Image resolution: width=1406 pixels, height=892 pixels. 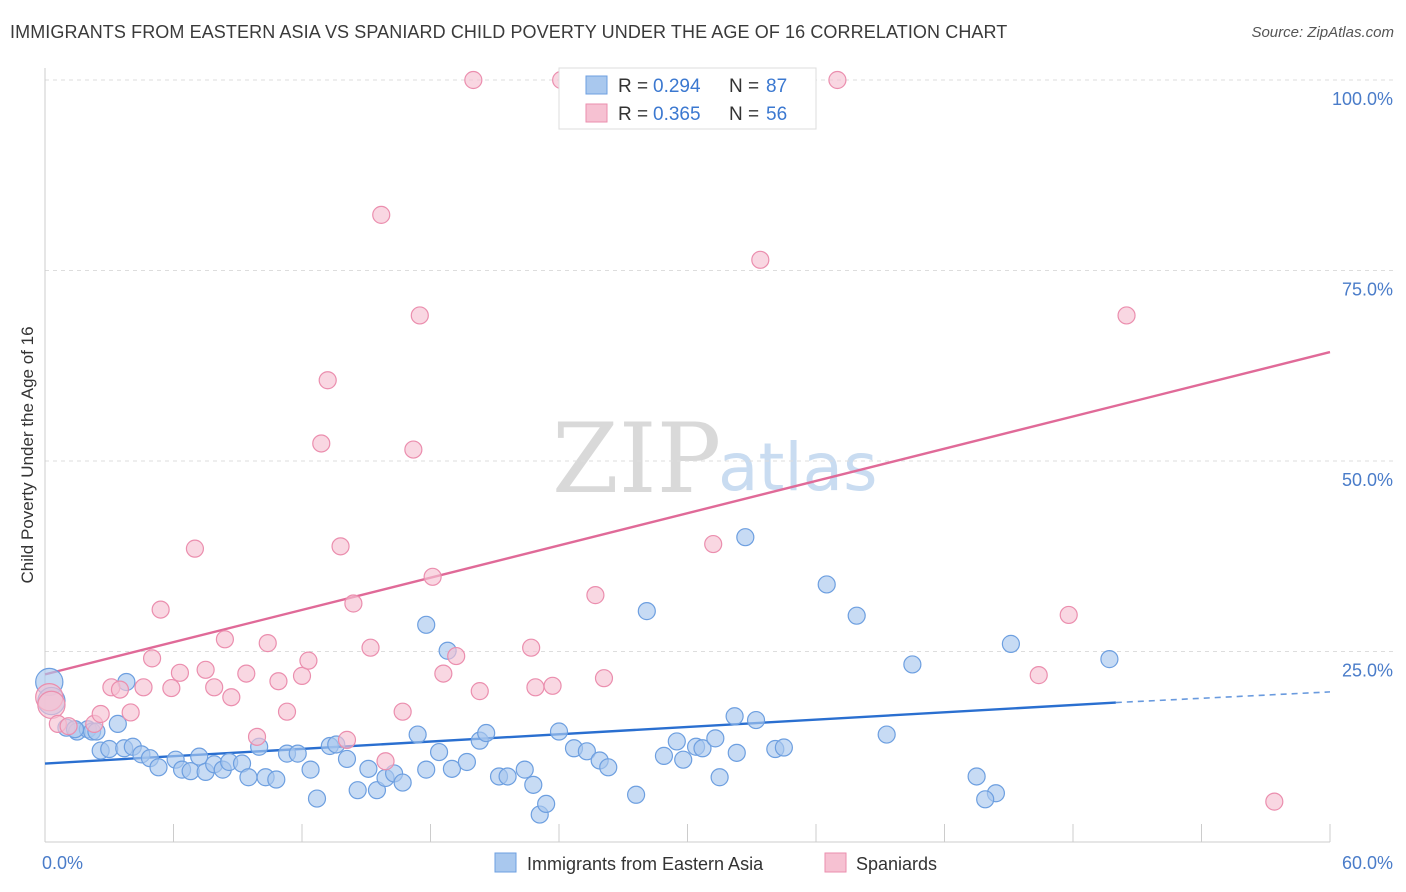 I want to click on trend-line-eastern-asia-extension, so click(x=1223, y=697).